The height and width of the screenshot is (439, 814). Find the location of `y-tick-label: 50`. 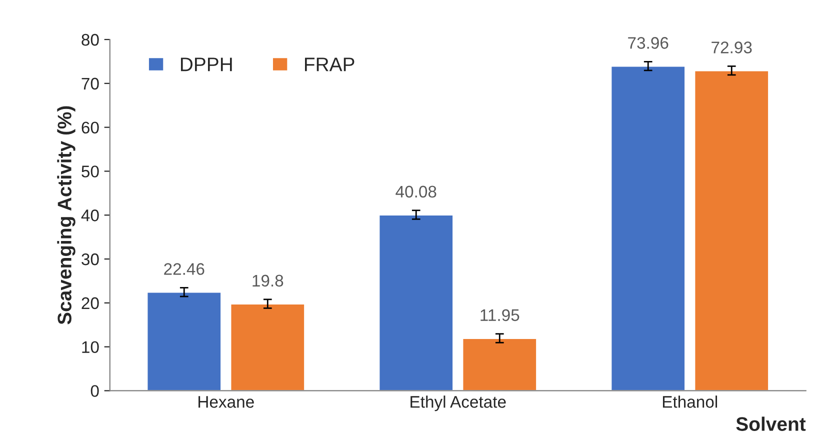

y-tick-label: 50 is located at coordinates (90, 172).